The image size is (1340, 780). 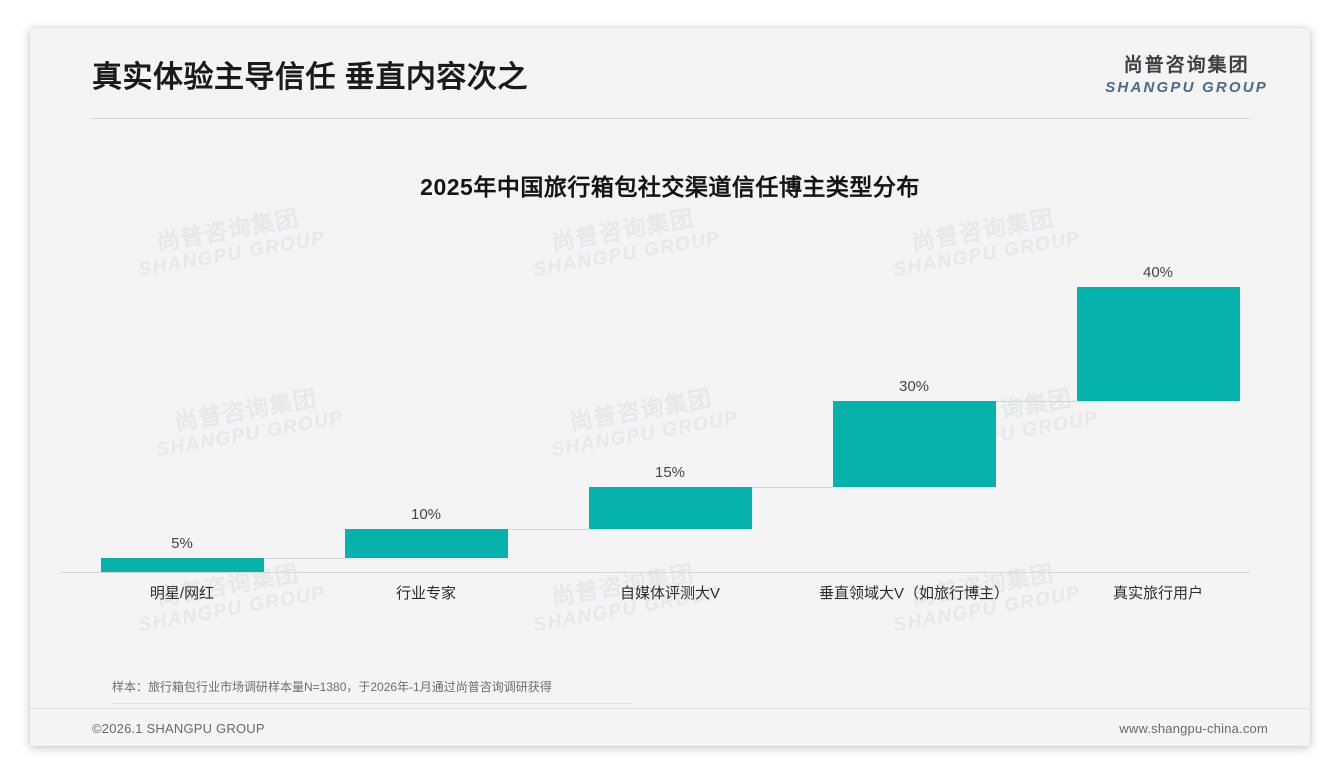 I want to click on bar-value-label-5: 40%, so click(x=1158, y=272).